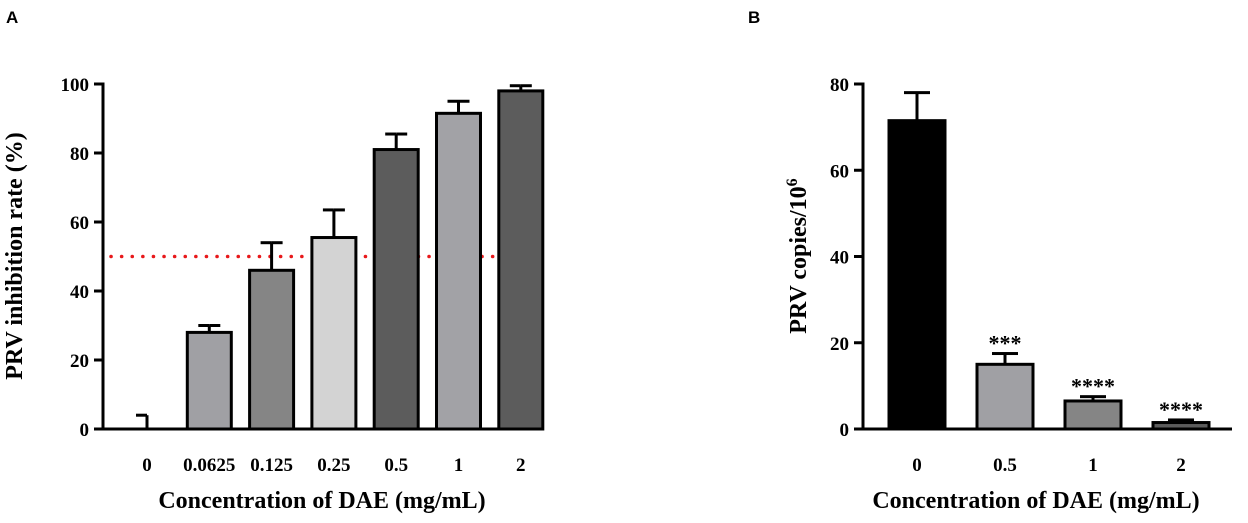  Describe the element at coordinates (15, 255) in the screenshot. I see `y-axis-title: PRV inhibition rate (%)` at that location.